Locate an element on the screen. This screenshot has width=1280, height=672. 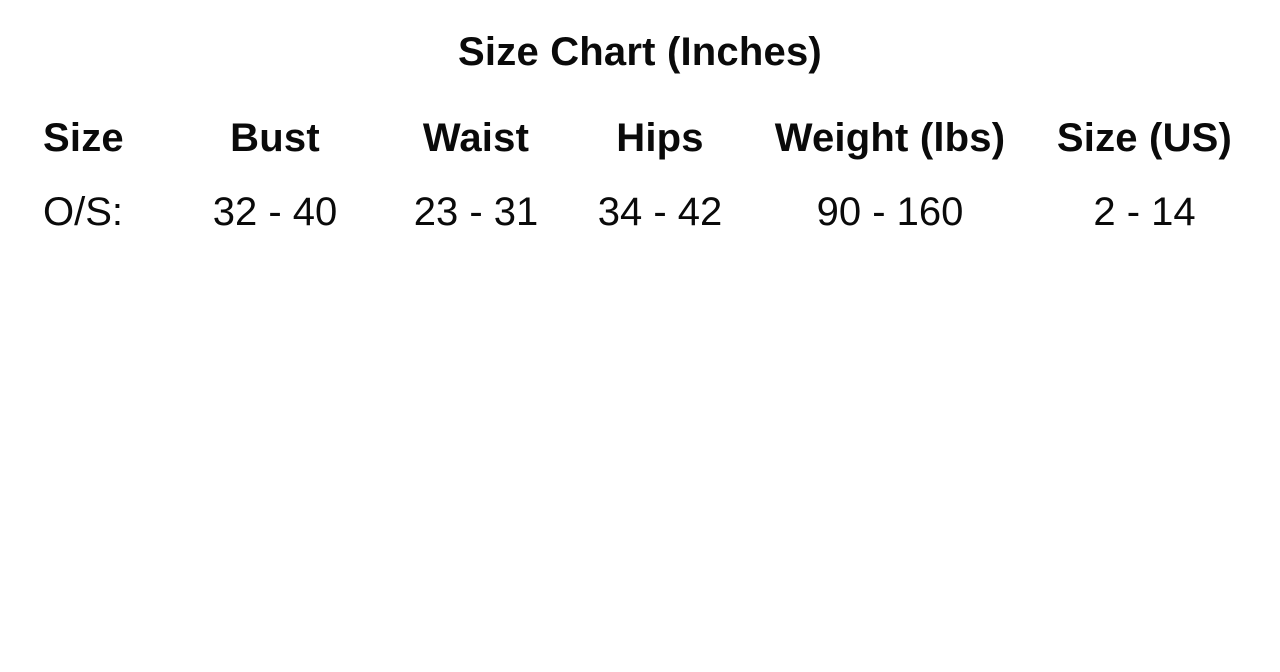
cell-size-label: O/S: is located at coordinates (83, 212).